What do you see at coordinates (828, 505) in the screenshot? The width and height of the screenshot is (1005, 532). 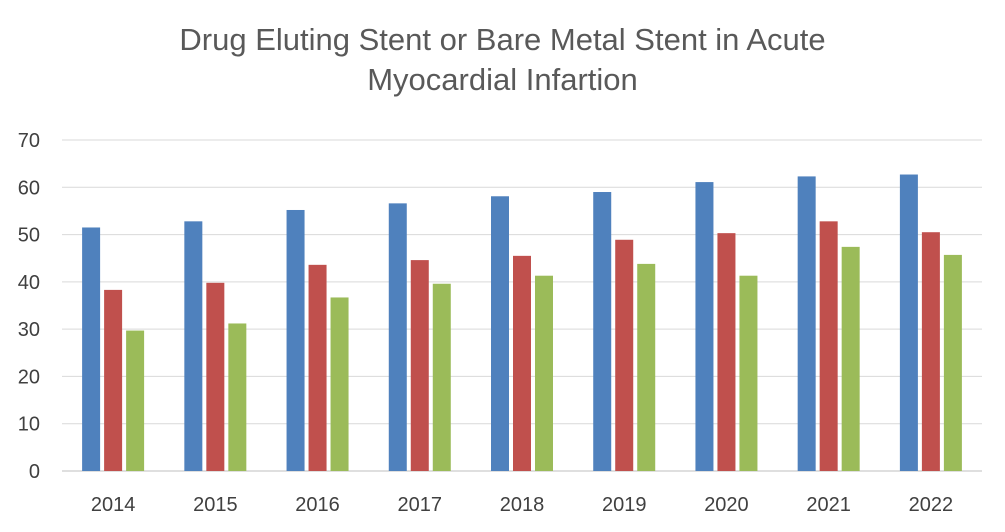 I see `x-tick-label: 2021` at bounding box center [828, 505].